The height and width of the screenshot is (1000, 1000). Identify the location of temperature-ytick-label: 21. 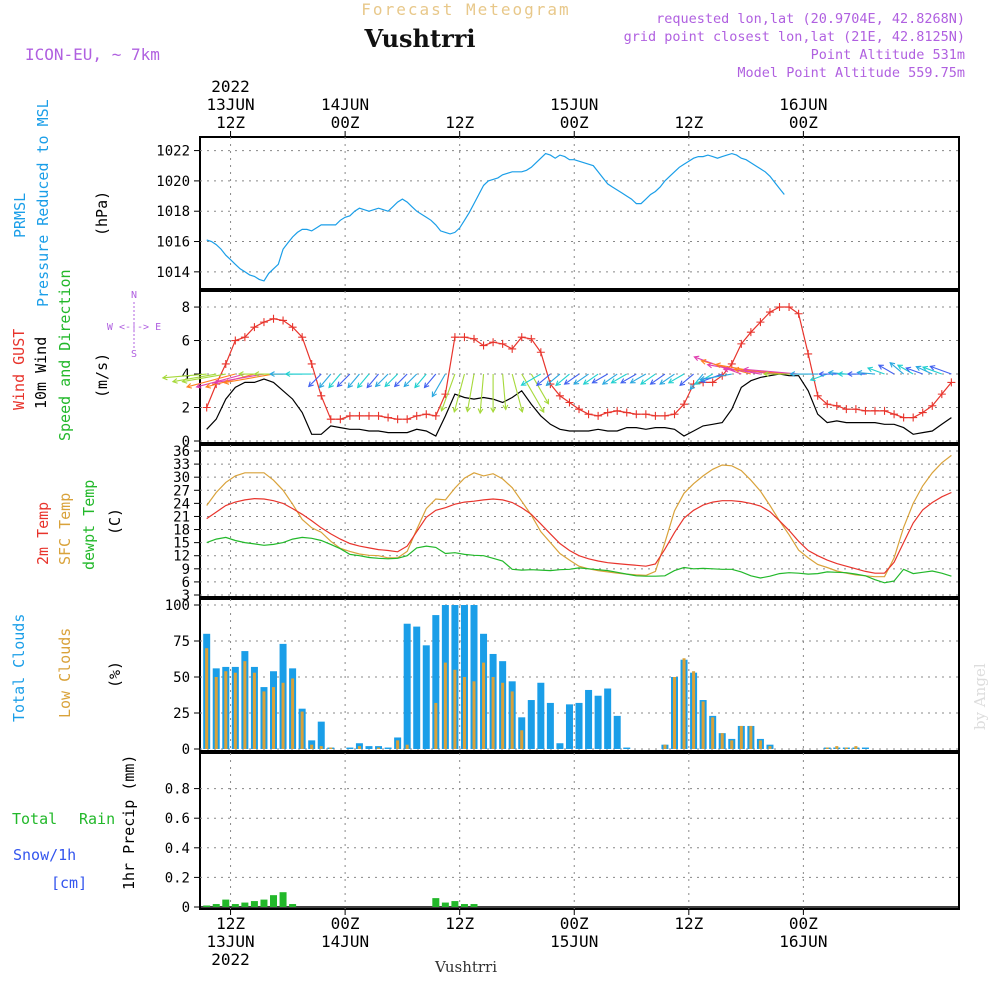
(181, 517).